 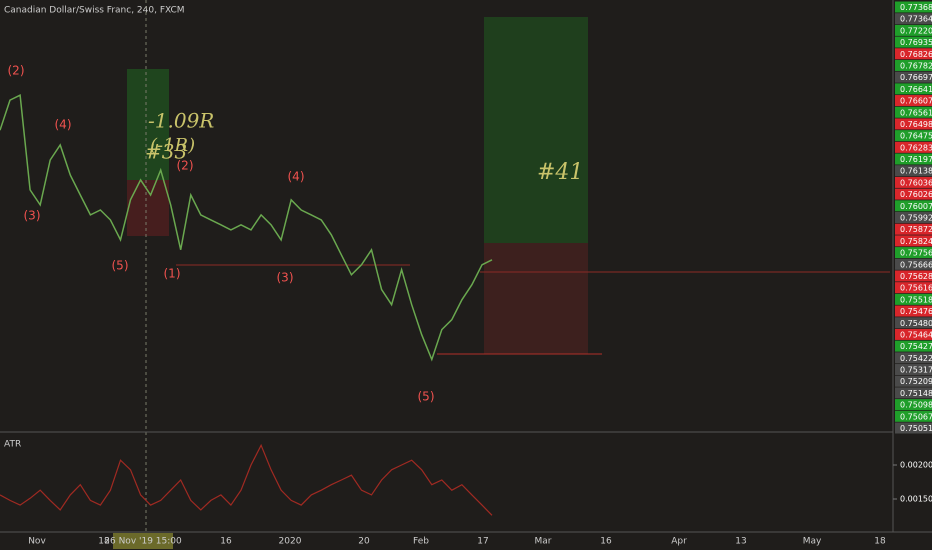 What do you see at coordinates (916, 19) in the screenshot?
I see `price-label: 0.77364` at bounding box center [916, 19].